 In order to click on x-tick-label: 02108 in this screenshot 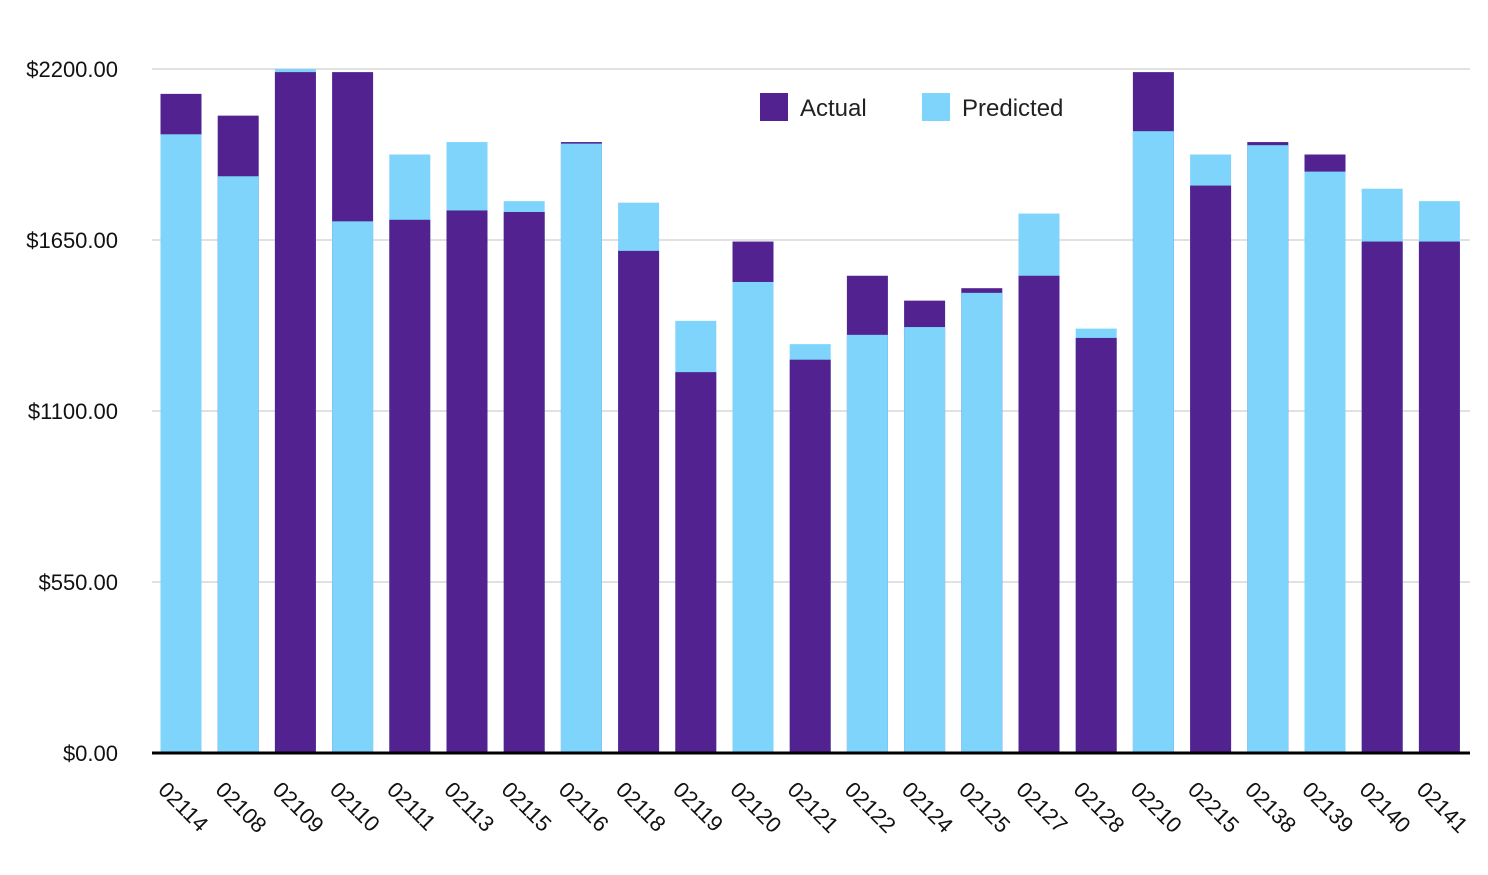, I will do `click(241, 807)`.